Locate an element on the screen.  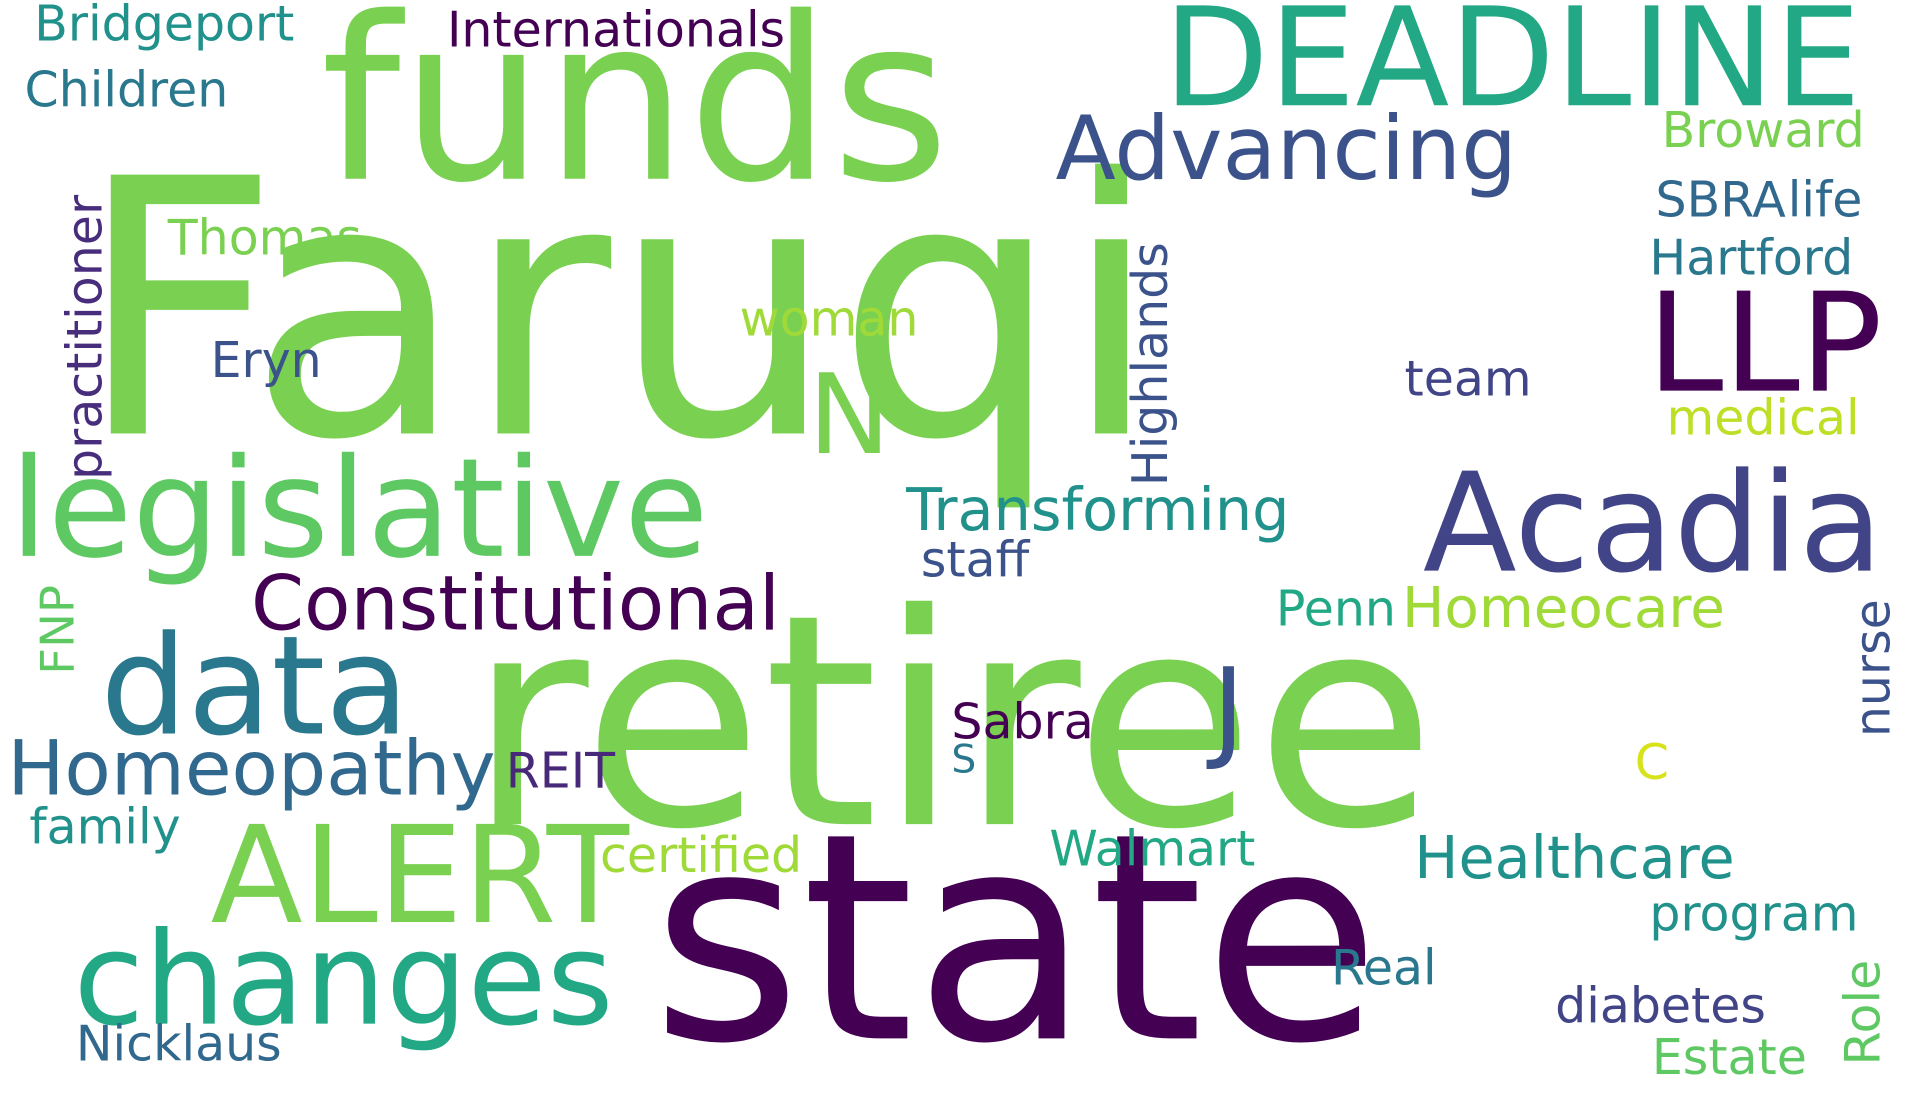
word-sbra: SBRA is located at coordinates (1720, 200).